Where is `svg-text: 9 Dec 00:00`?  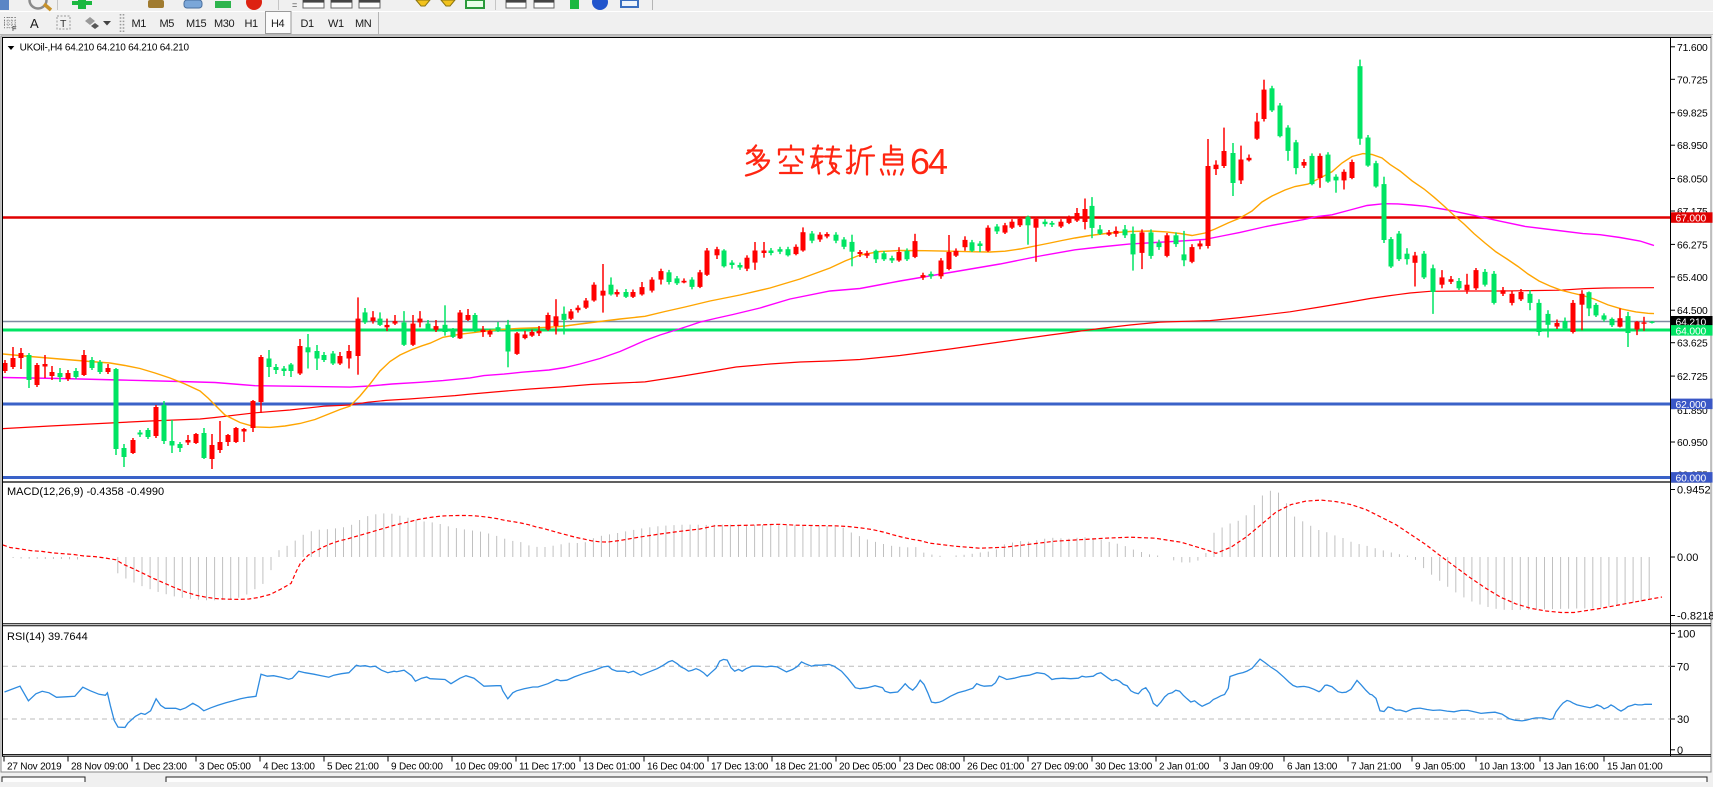 svg-text: 9 Dec 00:00 is located at coordinates (417, 767).